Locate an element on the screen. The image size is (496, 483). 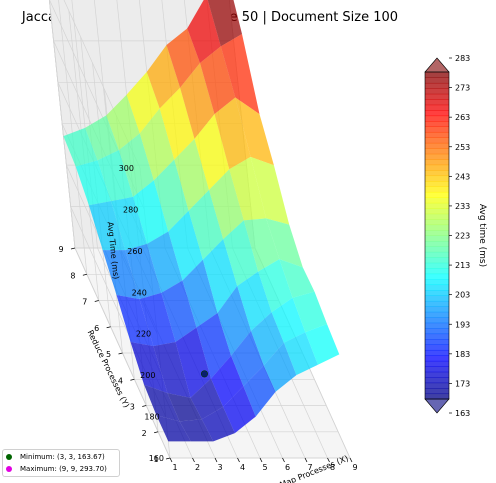
y-tick-label: 5 is located at coordinates (108, 354).